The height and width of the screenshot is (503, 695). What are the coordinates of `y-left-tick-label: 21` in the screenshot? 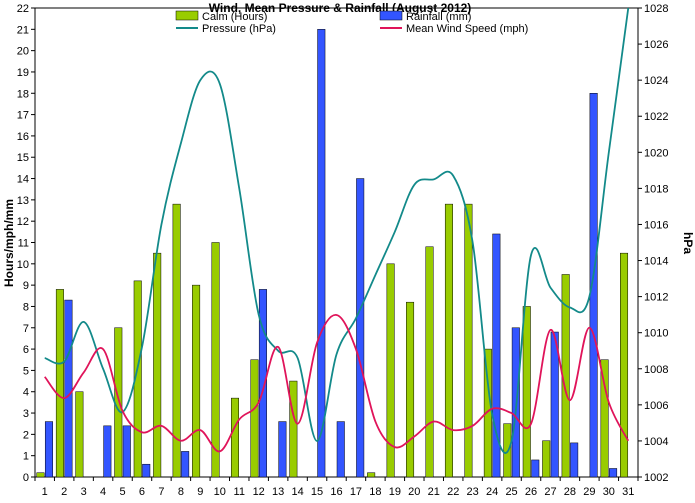 It's located at (23, 30).